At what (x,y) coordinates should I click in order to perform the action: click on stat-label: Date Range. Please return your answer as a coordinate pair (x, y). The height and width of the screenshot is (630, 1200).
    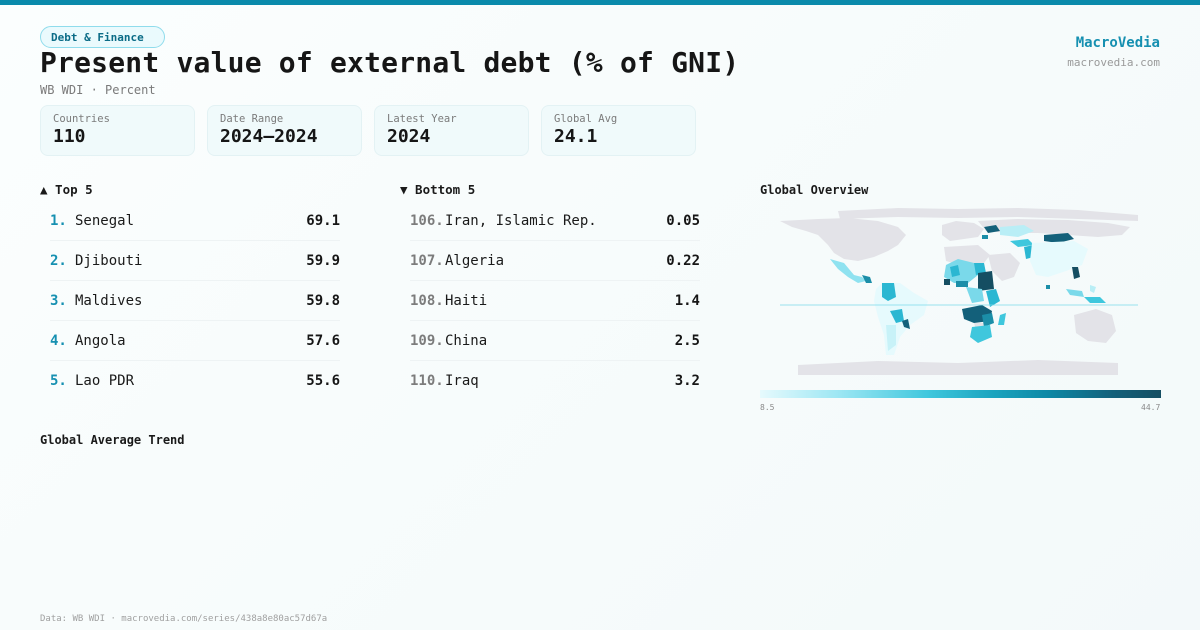
    Looking at the image, I should click on (252, 119).